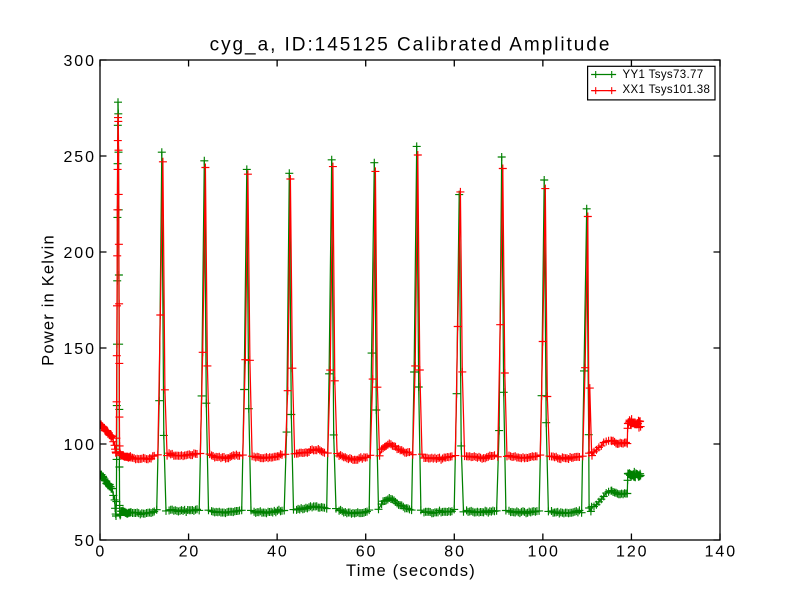 The image size is (800, 600). What do you see at coordinates (632, 551) in the screenshot?
I see `svg-text: 120` at bounding box center [632, 551].